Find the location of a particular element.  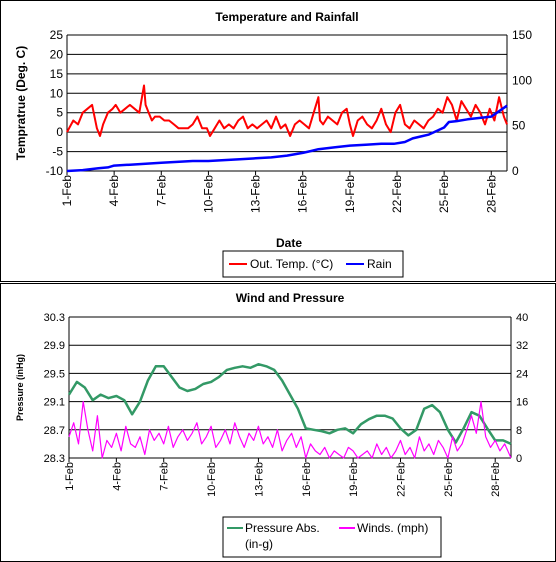

y-tick-label: -5 is located at coordinates (57, 152).